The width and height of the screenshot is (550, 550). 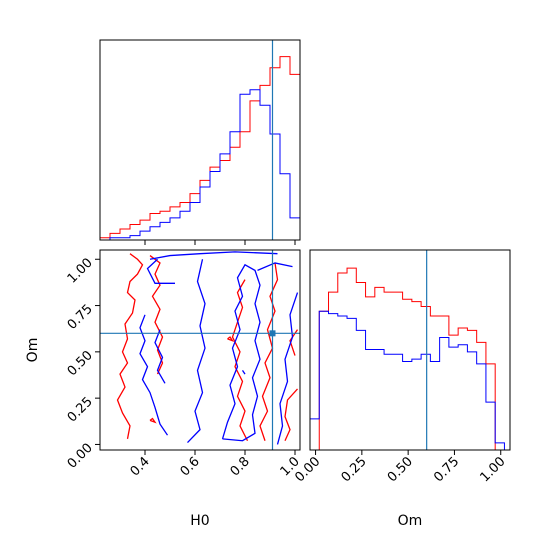 I want to click on h0-histogram-plot-area, so click(x=200, y=140).